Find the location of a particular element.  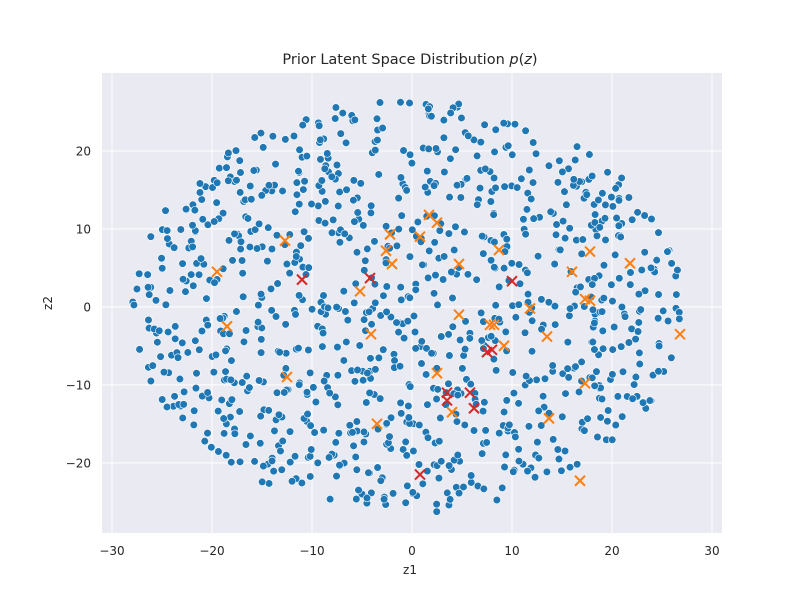

y-tick-label: 0 is located at coordinates (87, 307).